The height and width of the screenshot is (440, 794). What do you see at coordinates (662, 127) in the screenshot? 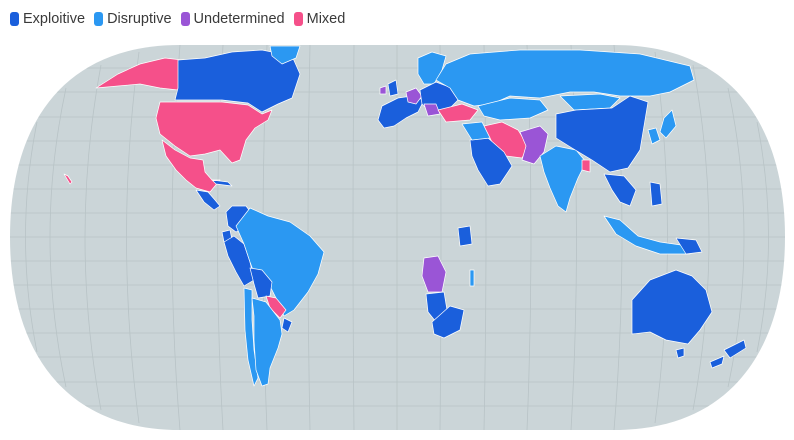
I see `country-korea-japan` at bounding box center [662, 127].